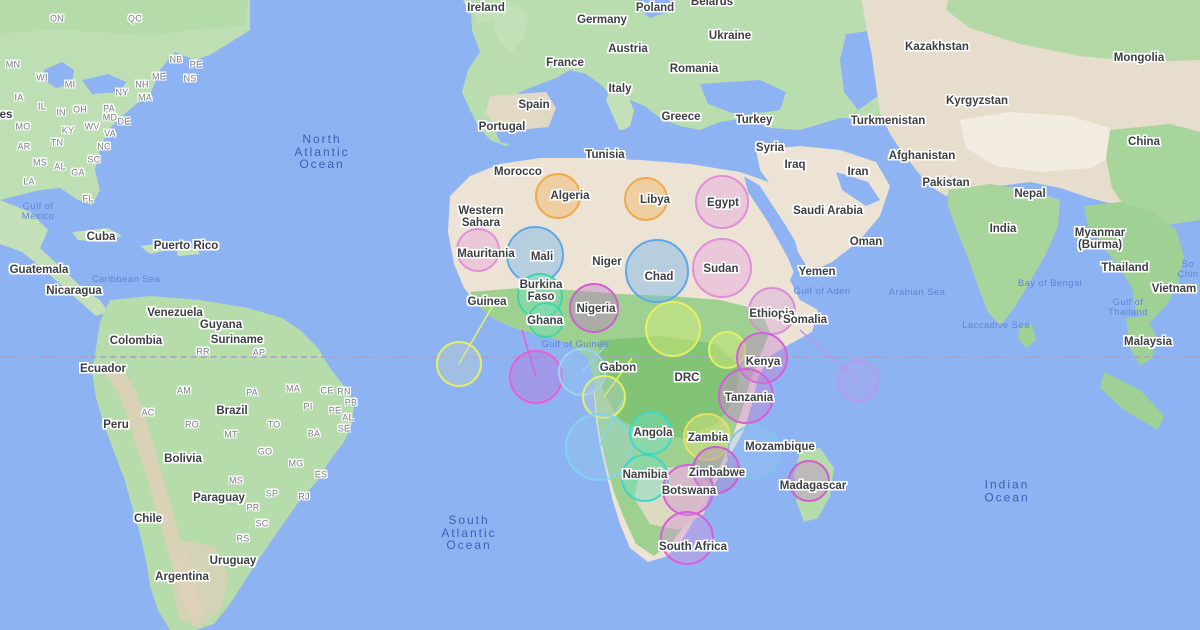 The height and width of the screenshot is (630, 1200). I want to click on terrain-siberia-green, so click(1073, 31).